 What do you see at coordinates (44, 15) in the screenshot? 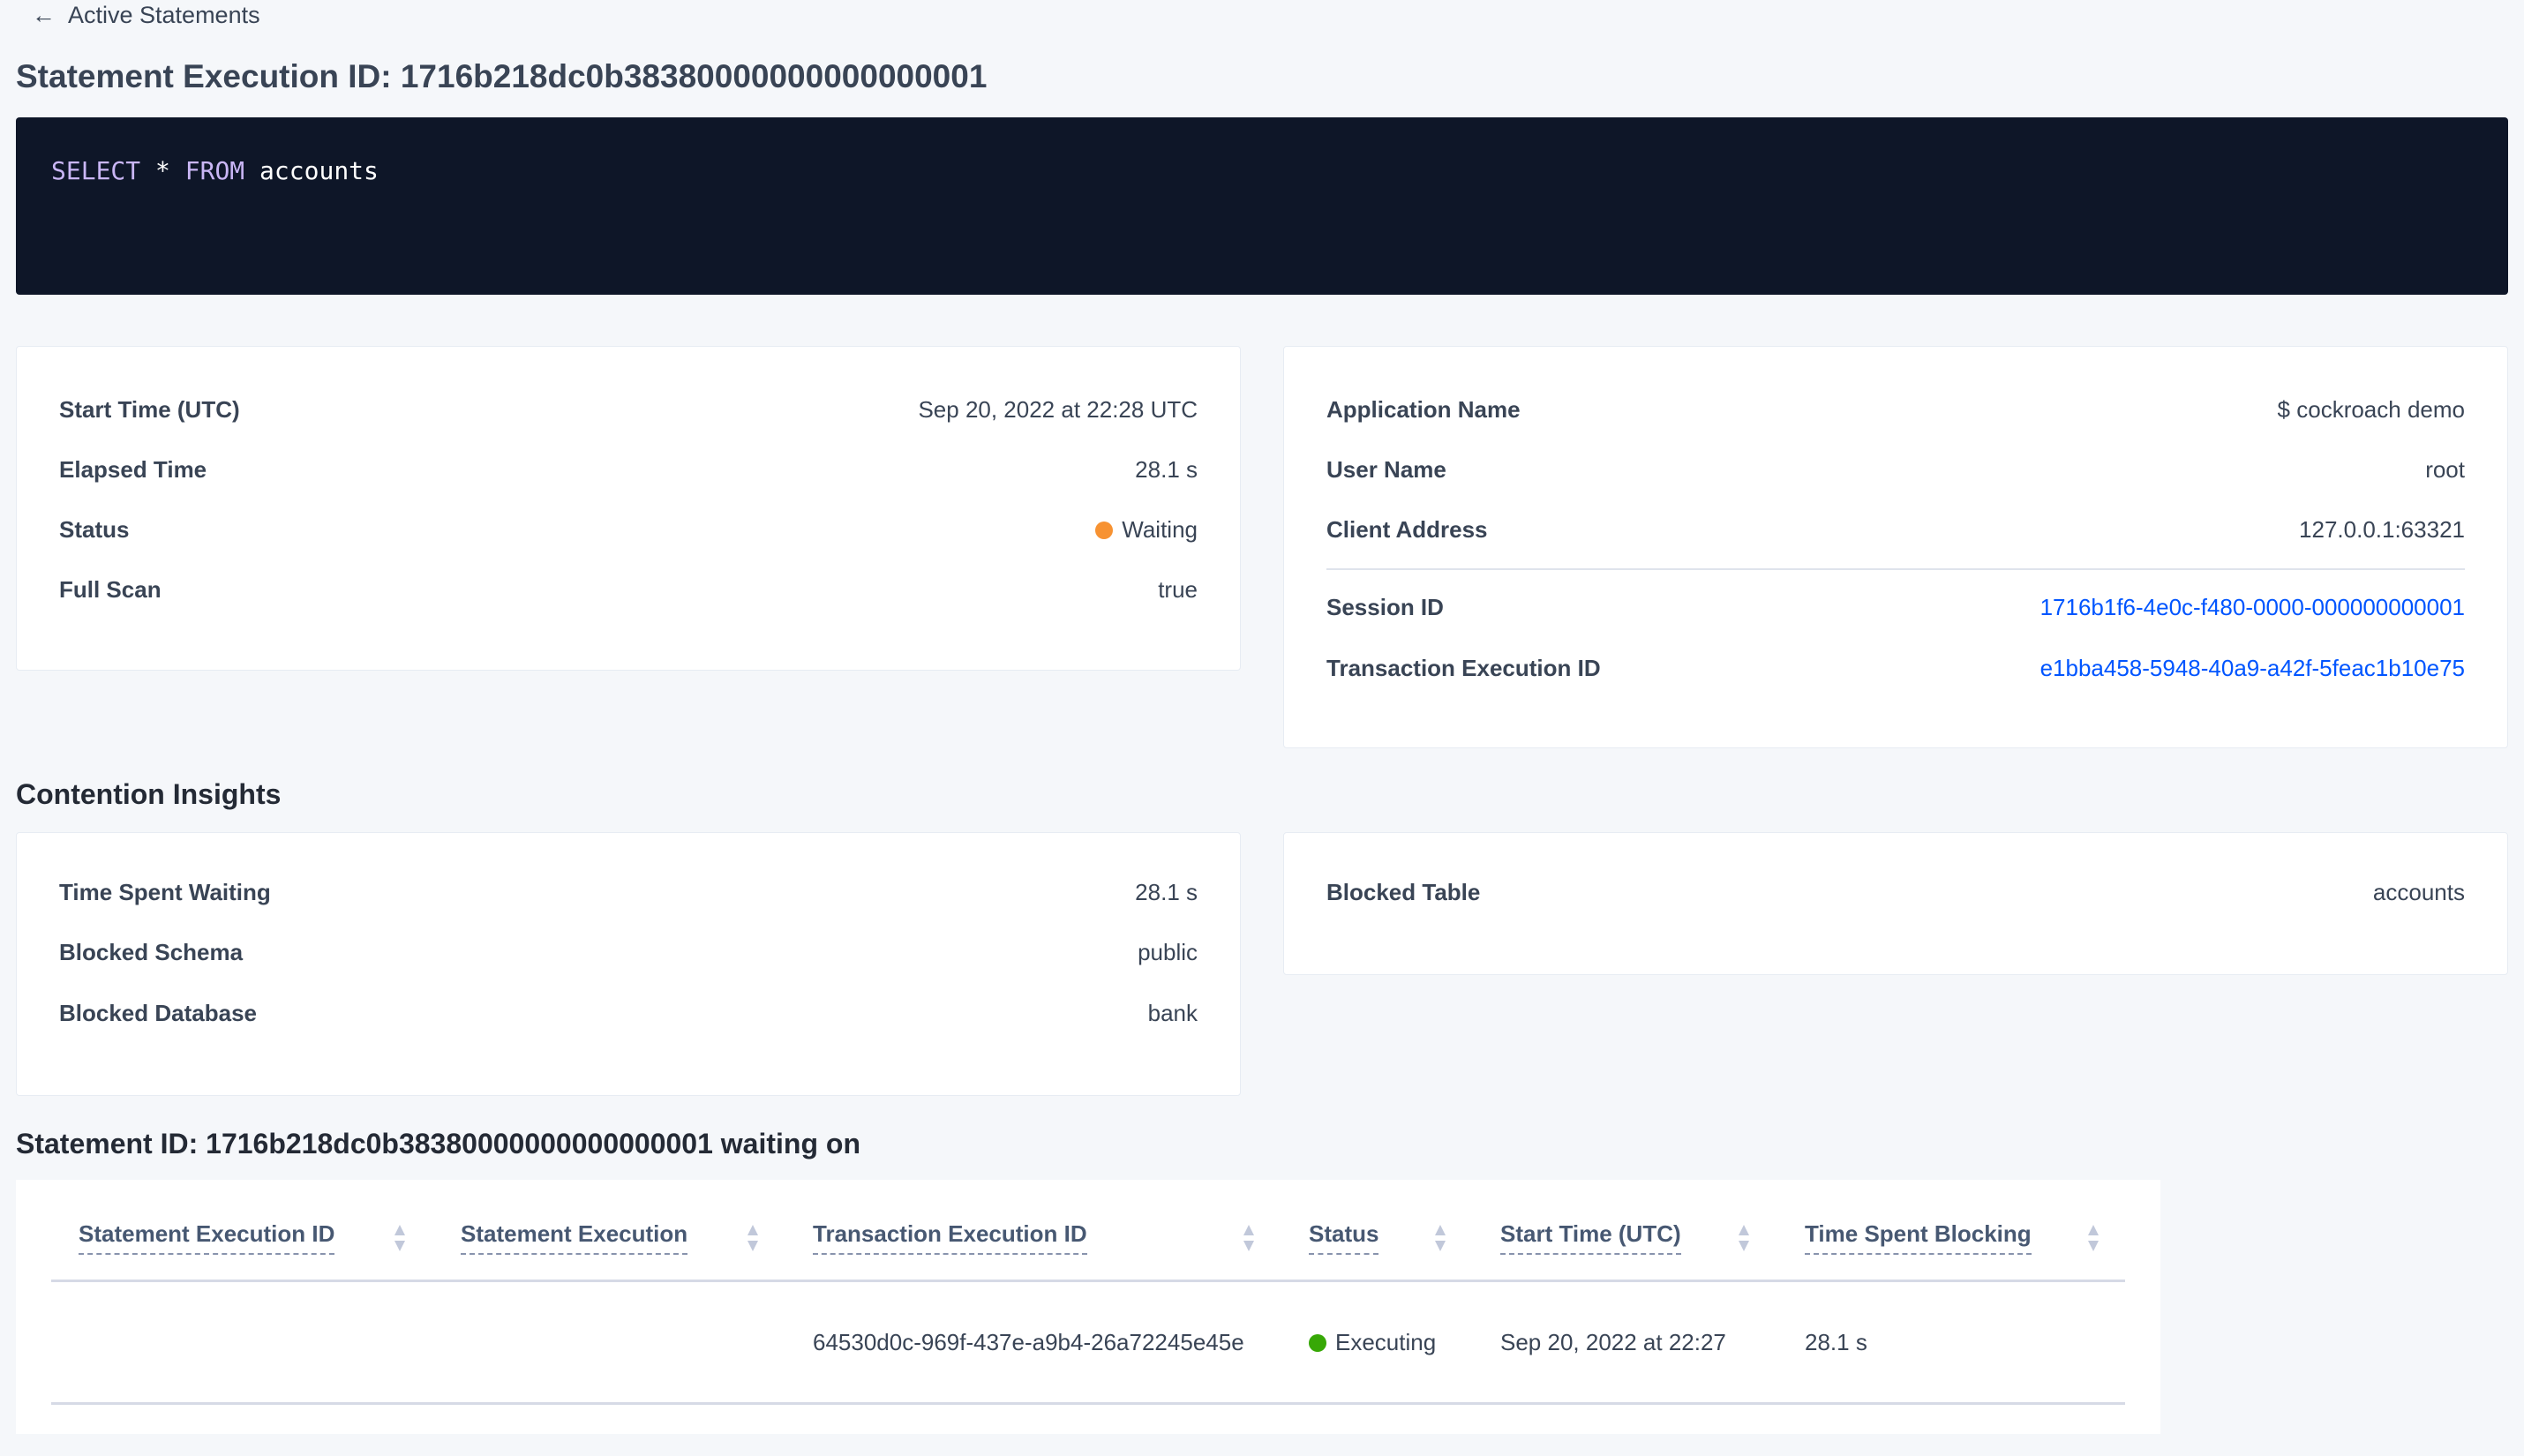
I see `arrow-left-icon: ←` at bounding box center [44, 15].